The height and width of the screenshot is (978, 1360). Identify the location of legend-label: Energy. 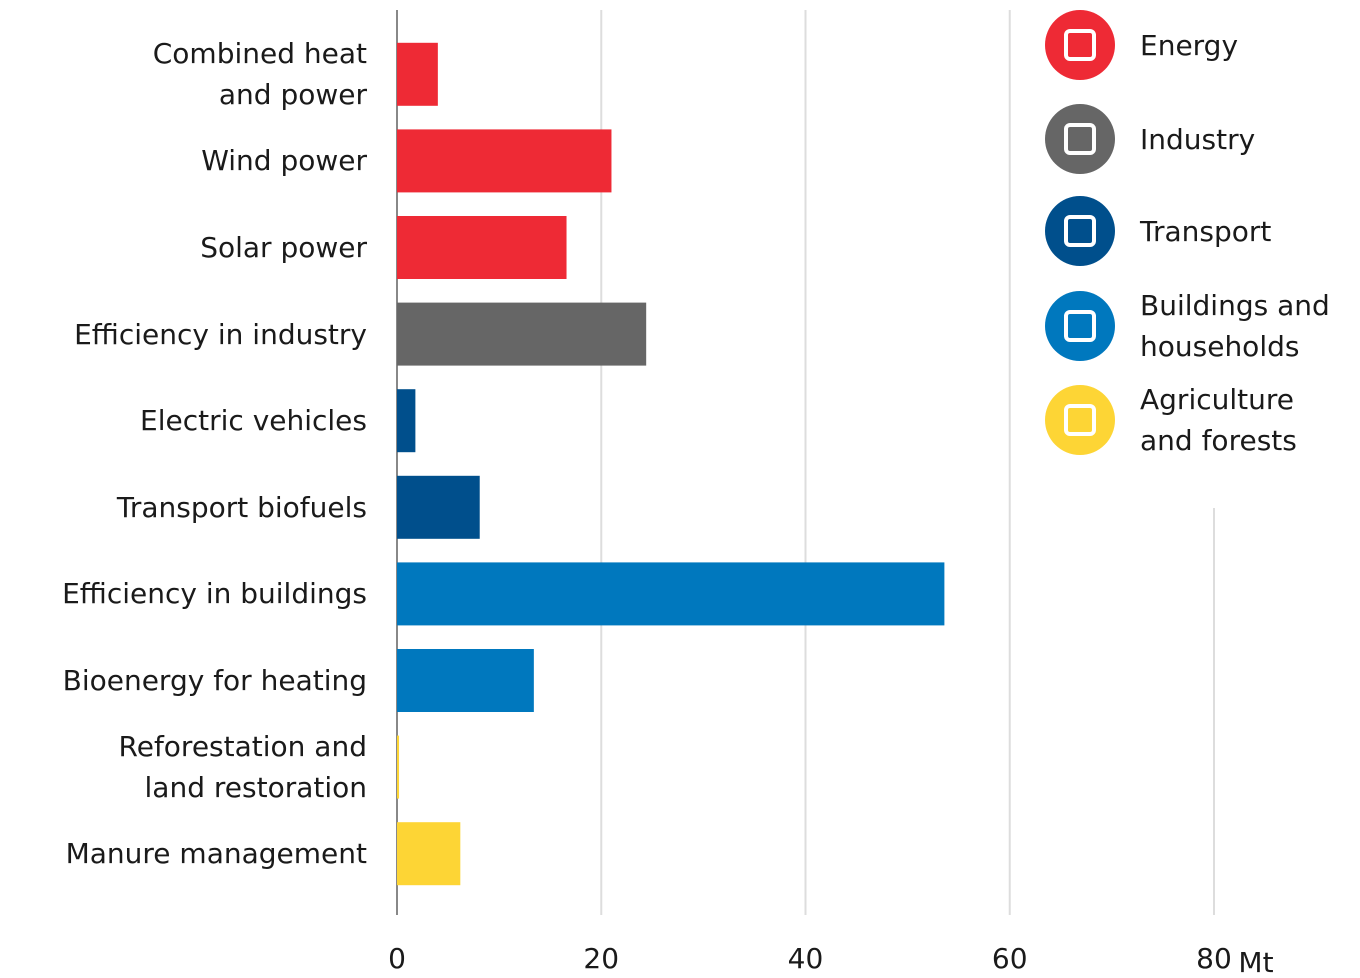
(1189, 45).